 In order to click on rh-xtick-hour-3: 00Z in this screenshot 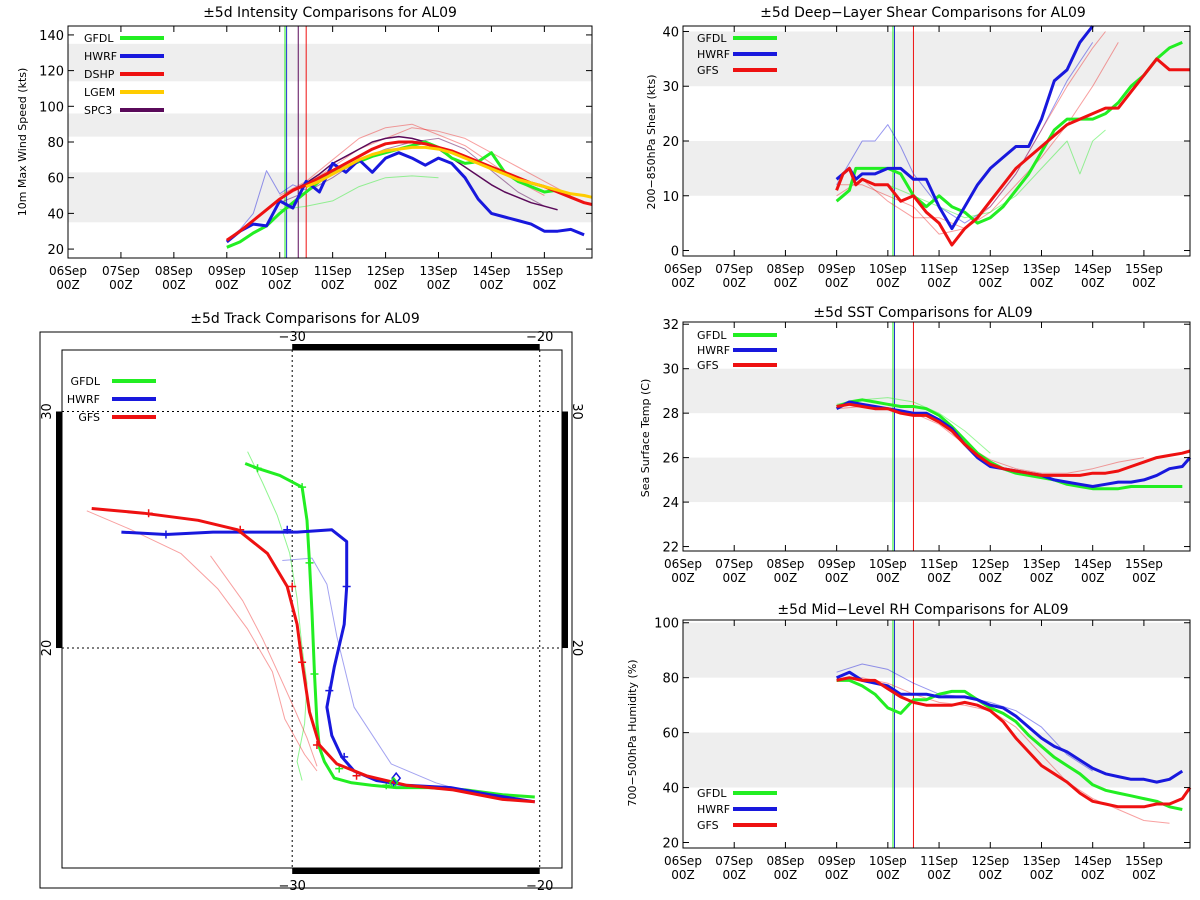, I will do `click(837, 875)`.